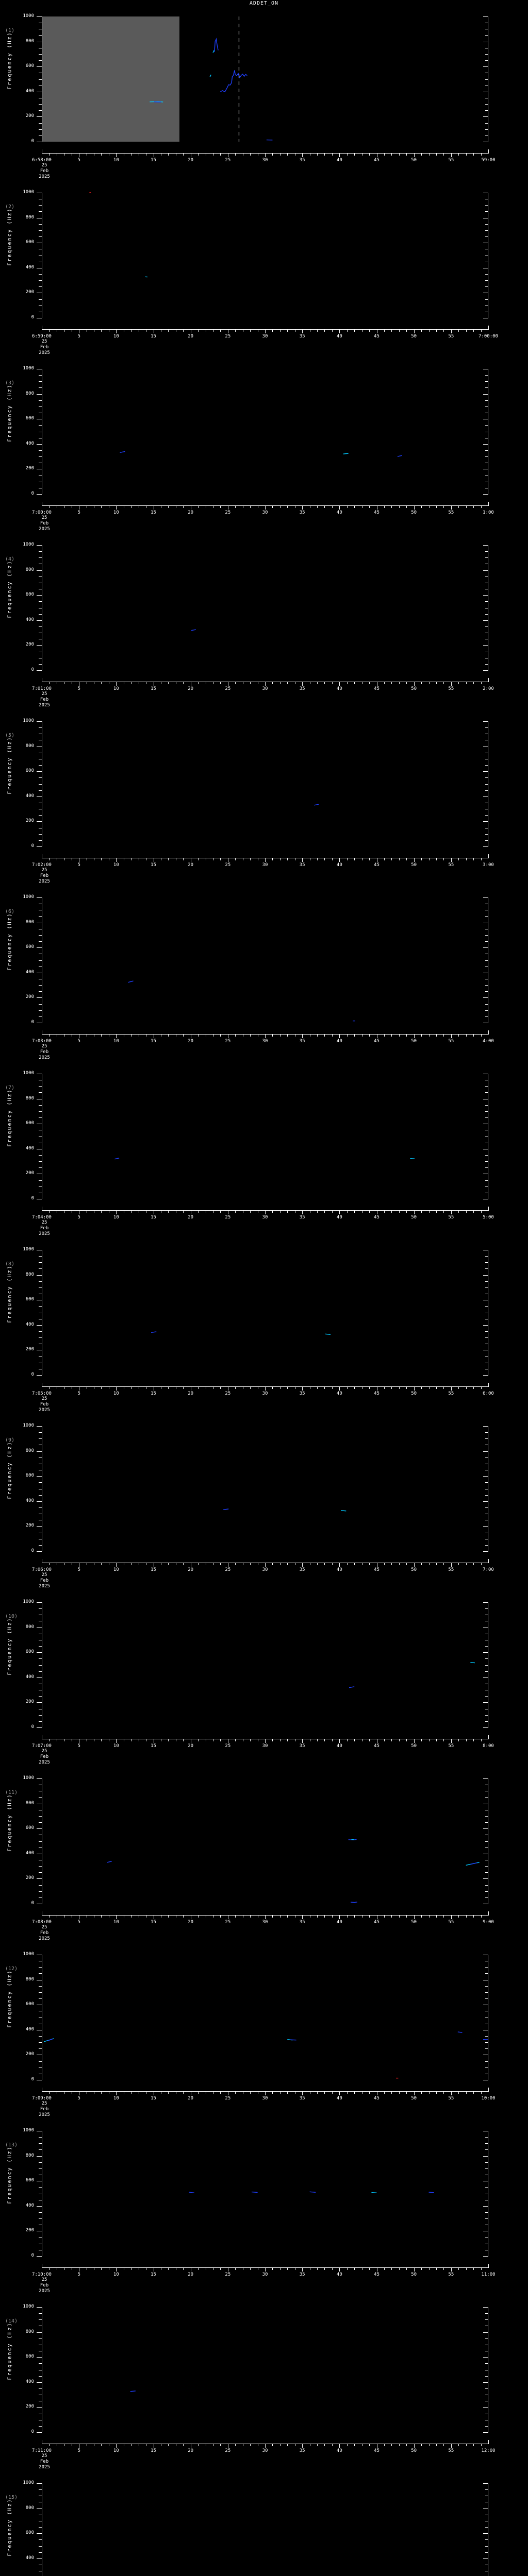  What do you see at coordinates (228, 160) in the screenshot?
I see `x-tick-label: 25` at bounding box center [228, 160].